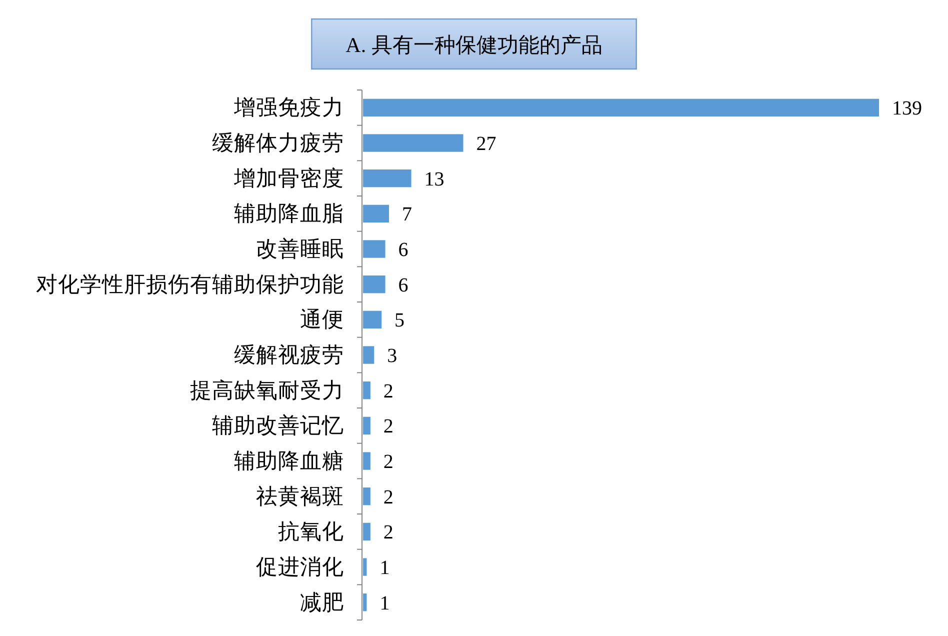 This screenshot has height=636, width=948. I want to click on y-tick-label: 缓解体力疲劳, so click(278, 143).